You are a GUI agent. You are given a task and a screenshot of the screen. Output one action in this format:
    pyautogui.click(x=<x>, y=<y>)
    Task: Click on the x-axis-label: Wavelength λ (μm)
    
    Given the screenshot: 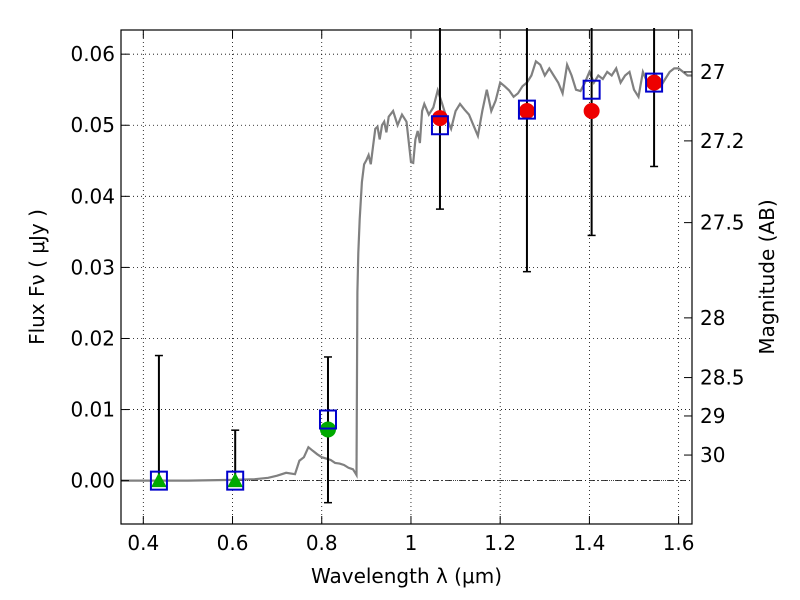 What is the action you would take?
    pyautogui.click(x=406, y=576)
    